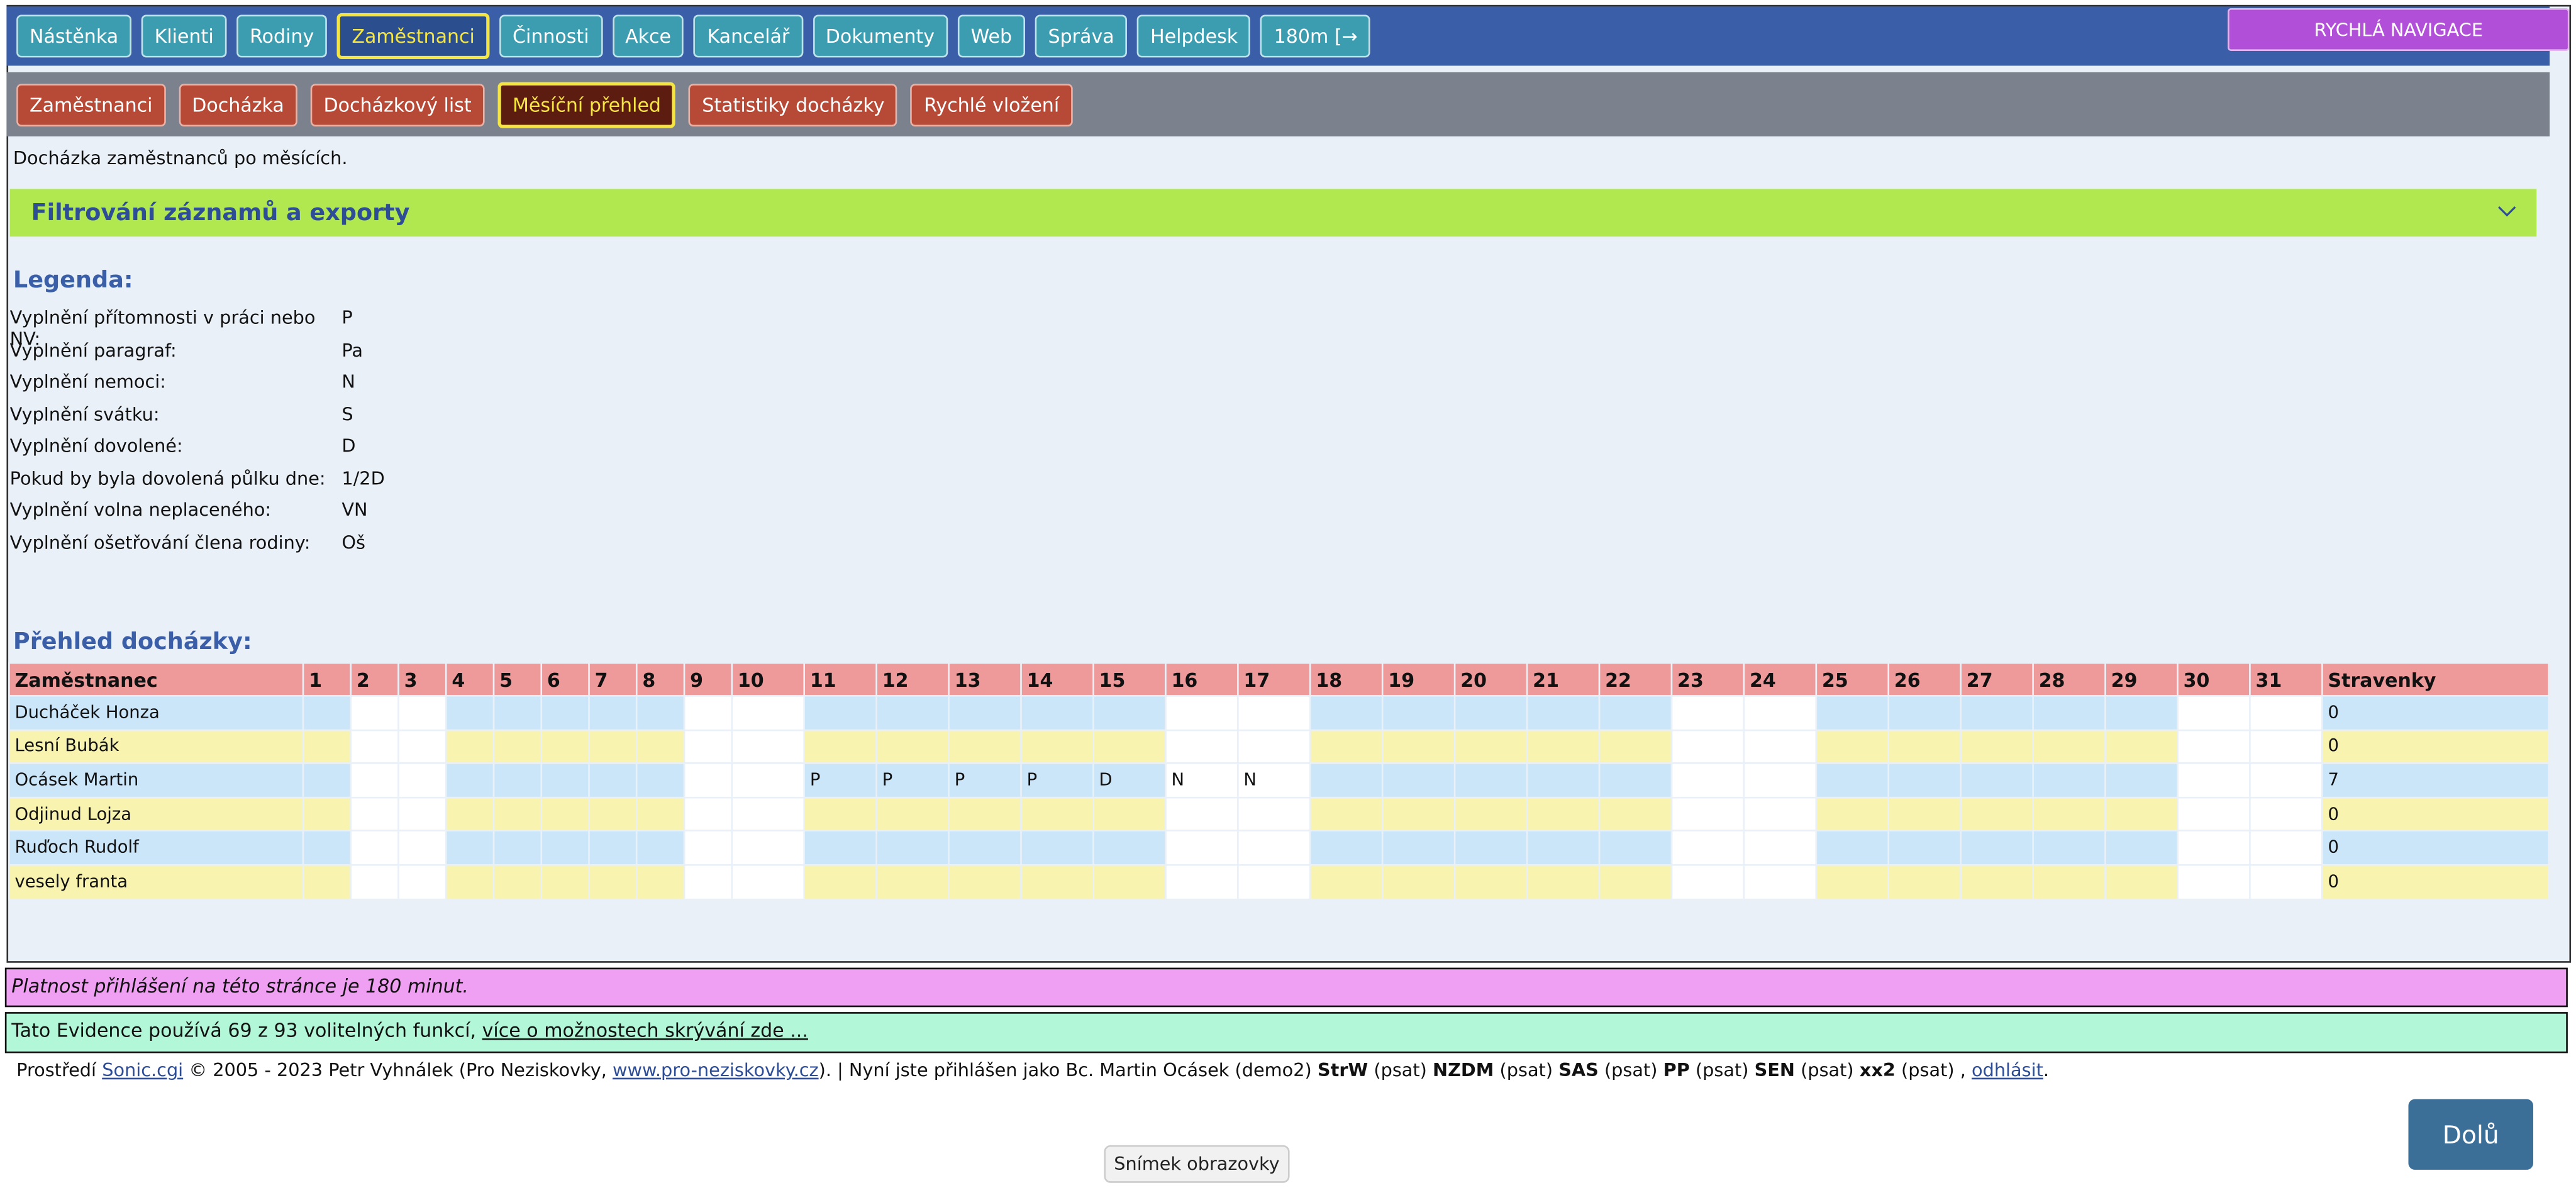 This screenshot has height=1195, width=2576. What do you see at coordinates (167, 478) in the screenshot?
I see `legend-label: Pokud by byla dovolená půlku dne:` at bounding box center [167, 478].